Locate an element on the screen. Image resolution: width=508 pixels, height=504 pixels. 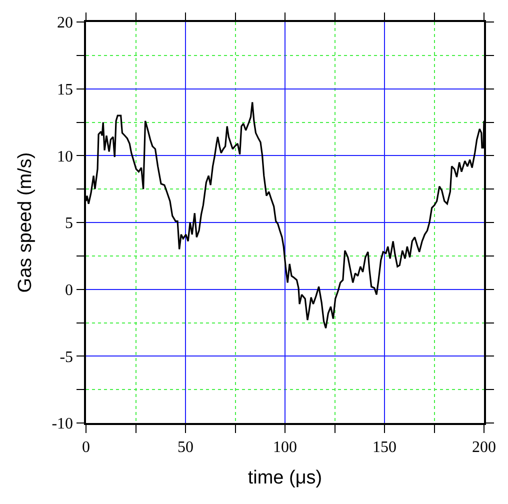
x-tick-label: 150 is located at coordinates (384, 447).